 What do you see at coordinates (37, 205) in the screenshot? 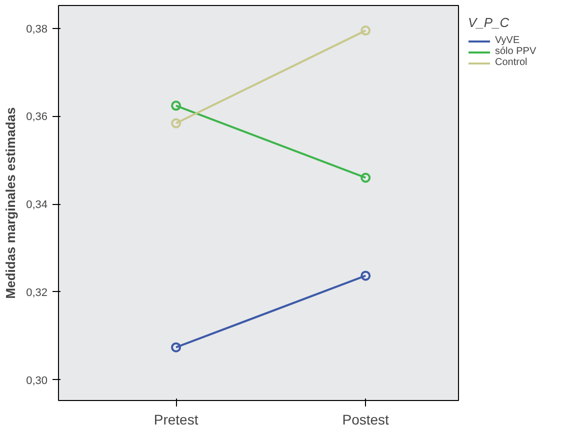
I see `y-tick-label: 0,34` at bounding box center [37, 205].